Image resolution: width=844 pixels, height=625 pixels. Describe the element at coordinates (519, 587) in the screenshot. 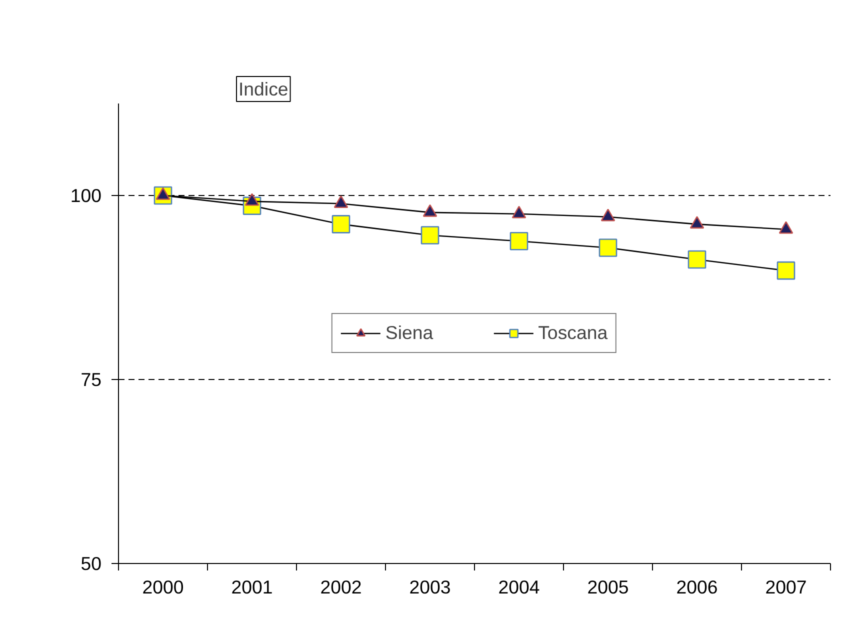

I see `x-tick-label: 2004` at that location.